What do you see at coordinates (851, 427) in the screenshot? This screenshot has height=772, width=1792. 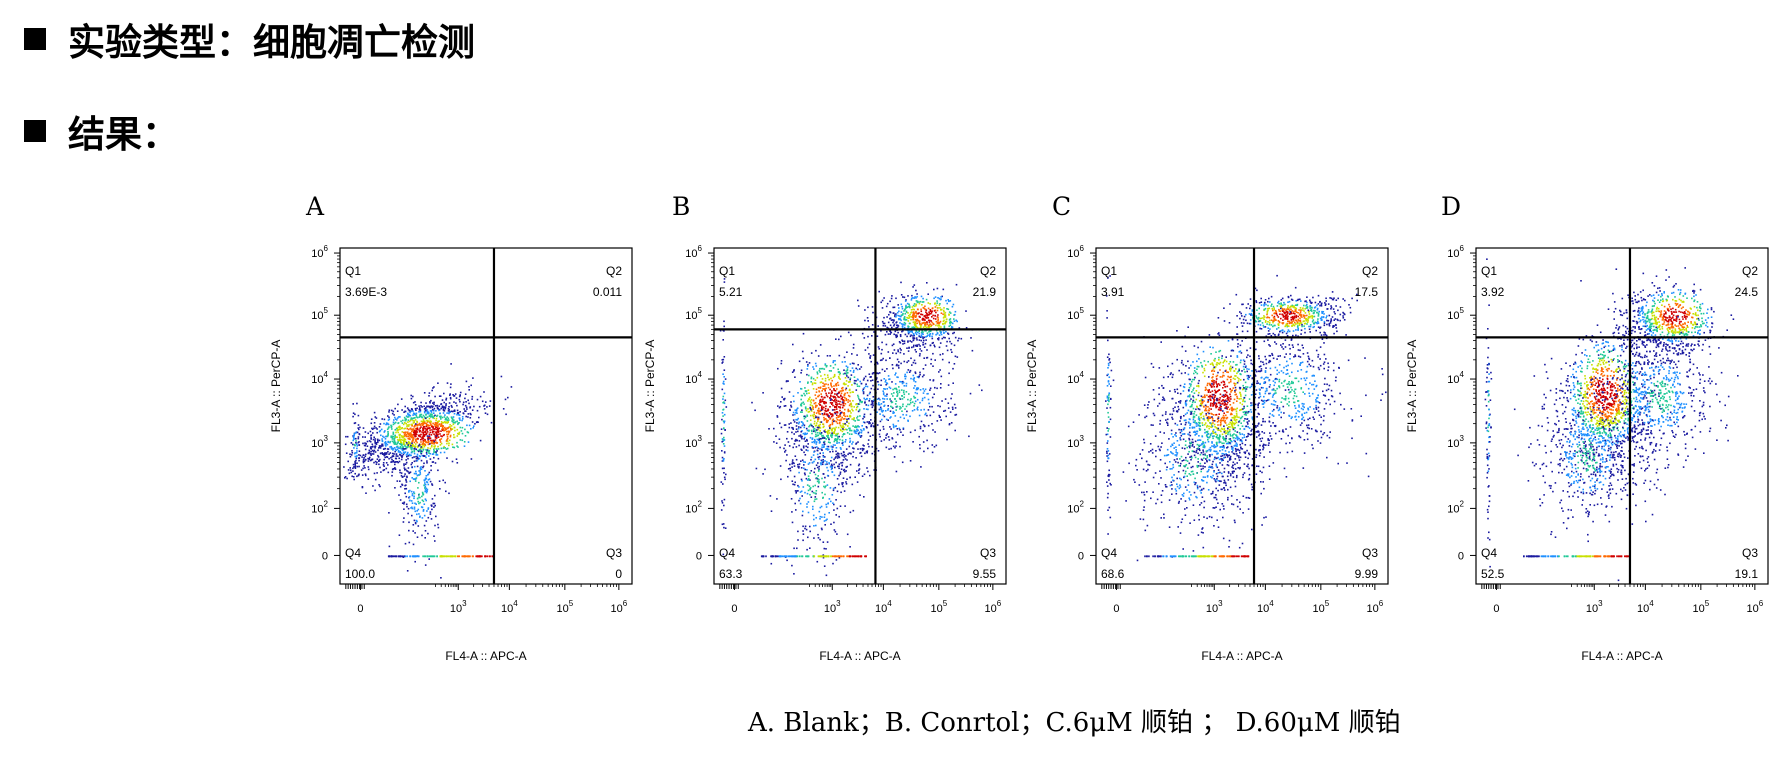 I see `event-dots` at bounding box center [851, 427].